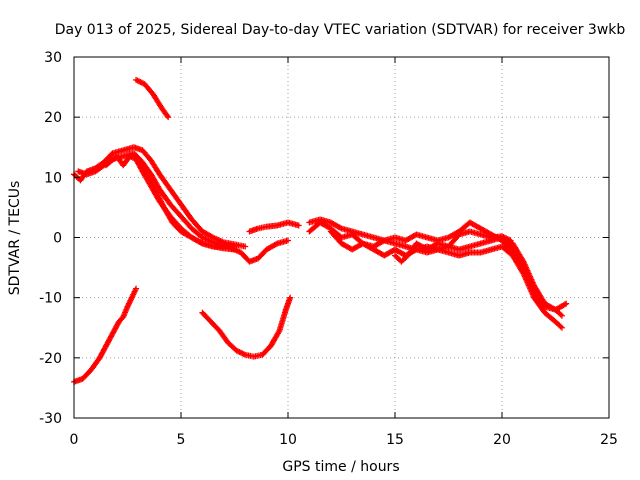 This screenshot has width=640, height=480. What do you see at coordinates (50, 299) in the screenshot?
I see `y-tick-label: -10` at bounding box center [50, 299].